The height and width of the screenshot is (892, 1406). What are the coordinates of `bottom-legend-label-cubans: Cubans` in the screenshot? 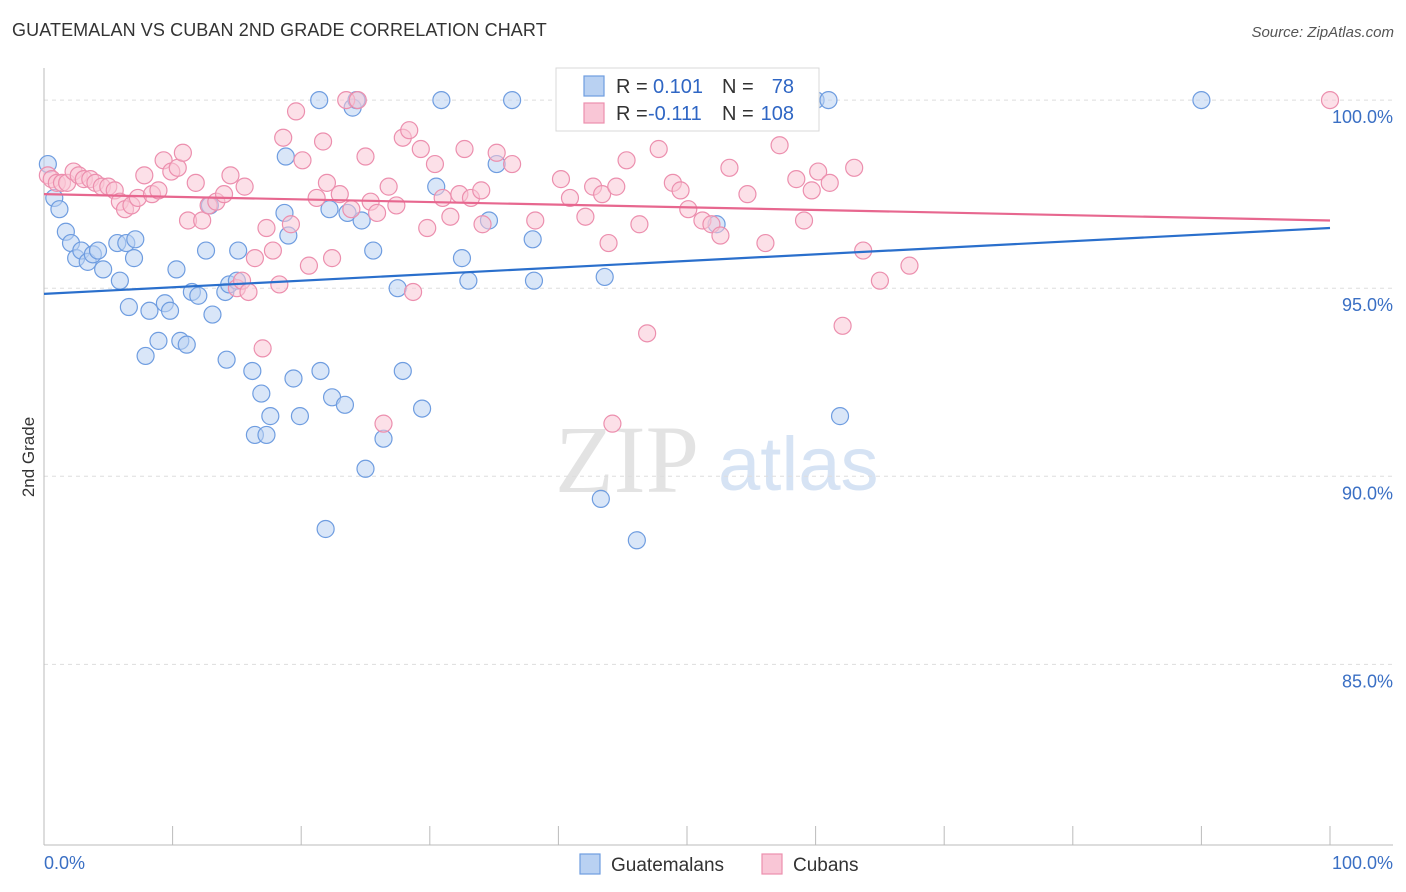 It's located at (826, 865).